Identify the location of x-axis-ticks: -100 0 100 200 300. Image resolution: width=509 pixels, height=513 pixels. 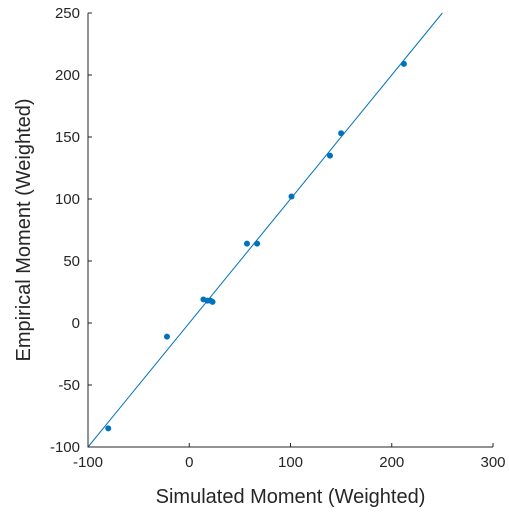
(289, 457).